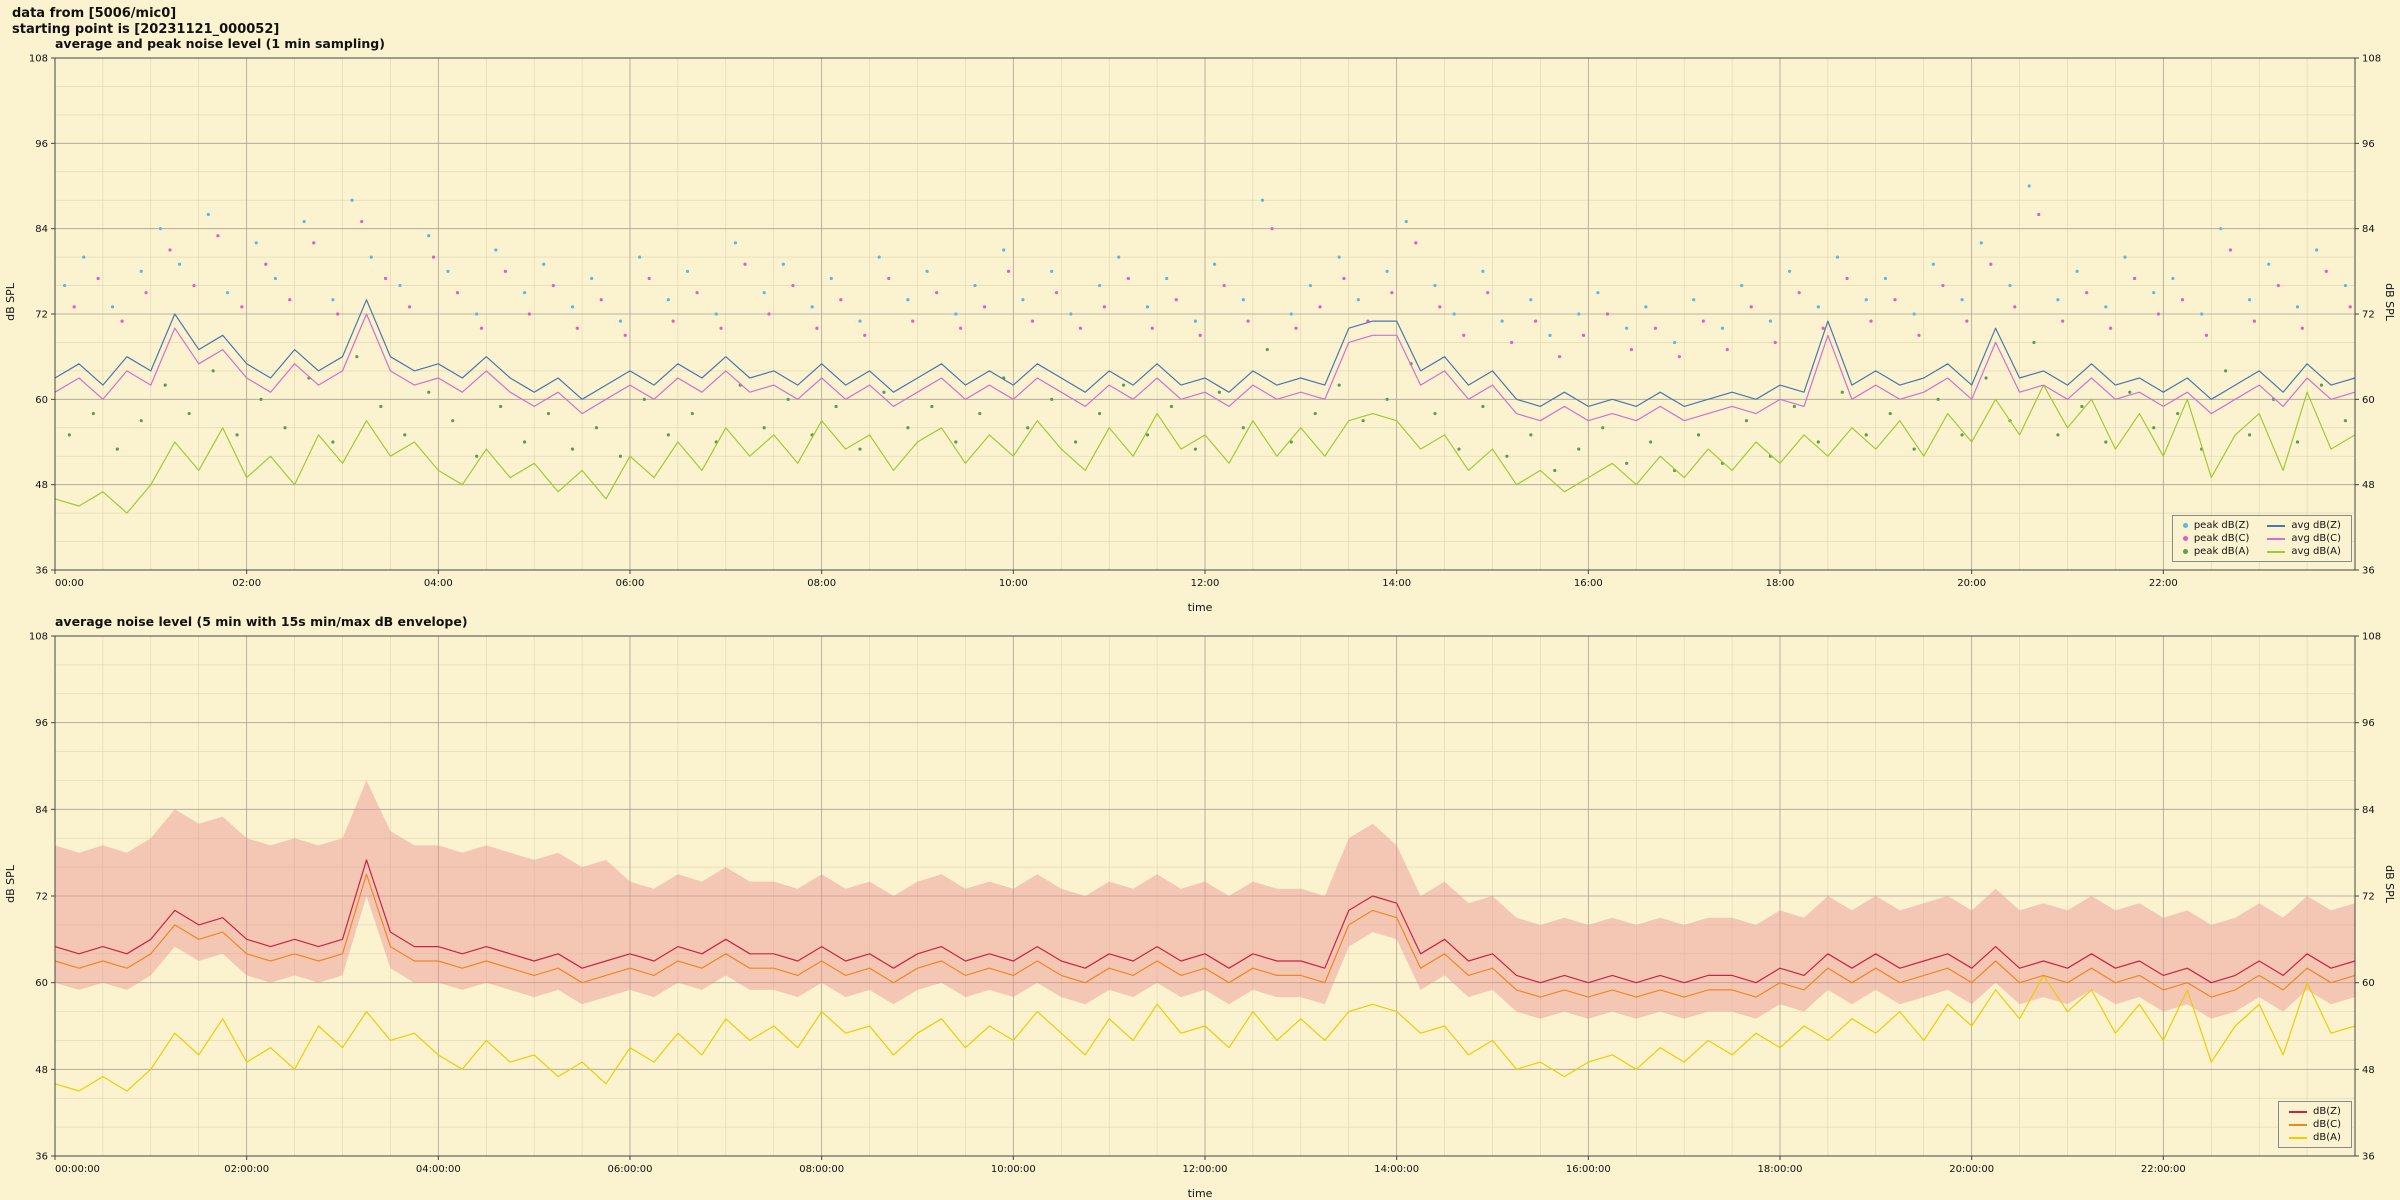  What do you see at coordinates (1971, 1169) in the screenshot?
I see `tick-label: 20:00:00` at bounding box center [1971, 1169].